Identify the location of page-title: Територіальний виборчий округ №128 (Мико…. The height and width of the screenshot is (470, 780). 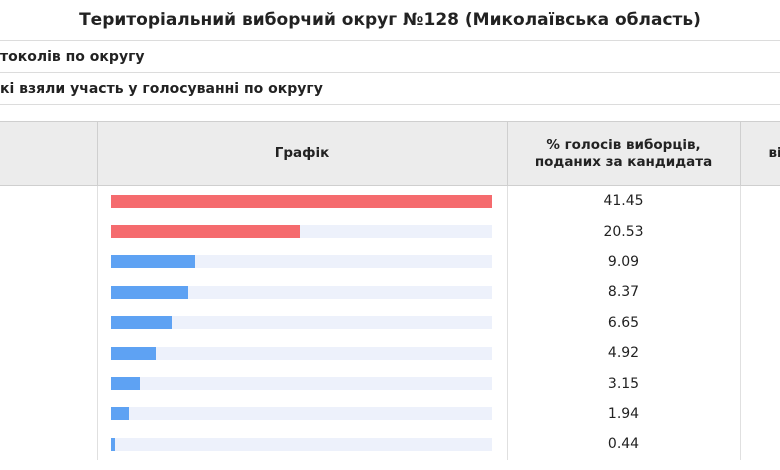
(390, 20).